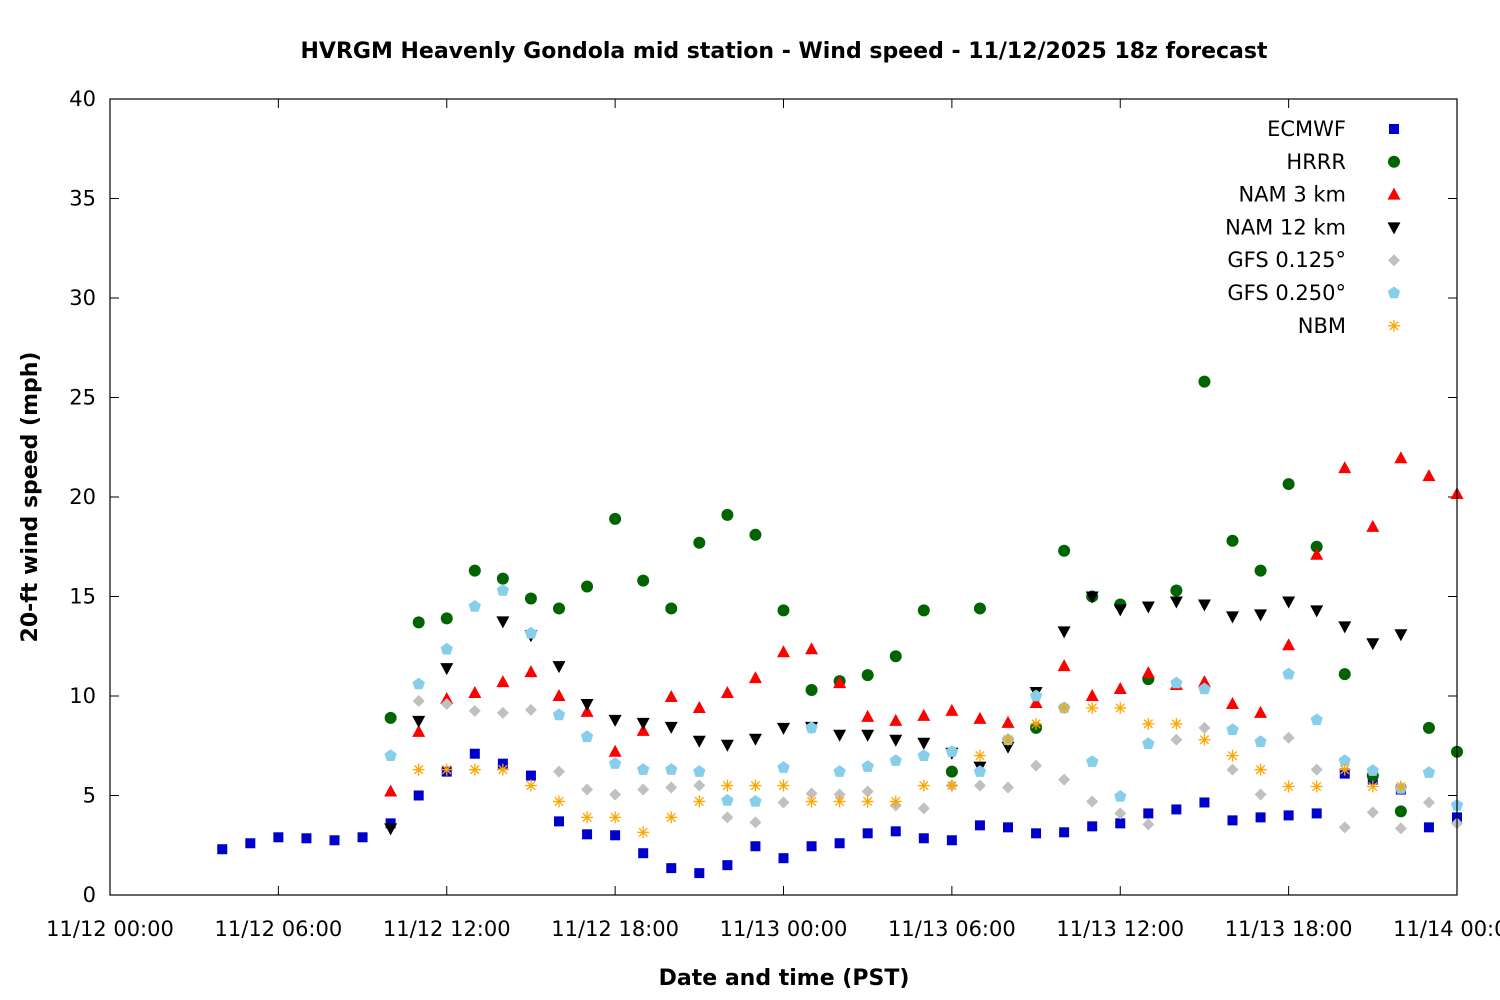 Image resolution: width=1500 pixels, height=1000 pixels. What do you see at coordinates (1285, 227) in the screenshot?
I see `legend-label: NAM 12 km` at bounding box center [1285, 227].